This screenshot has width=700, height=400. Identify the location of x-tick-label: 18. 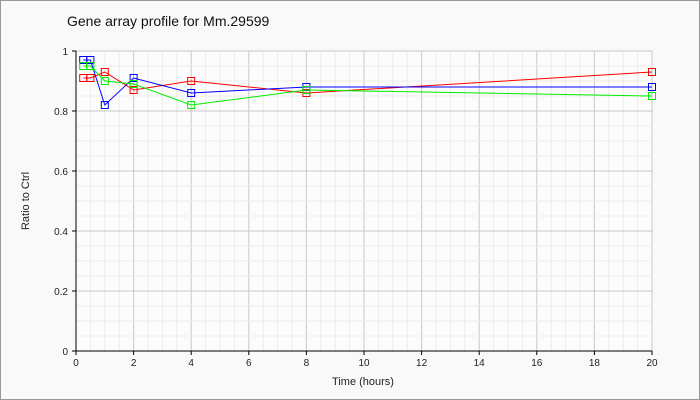
(595, 363).